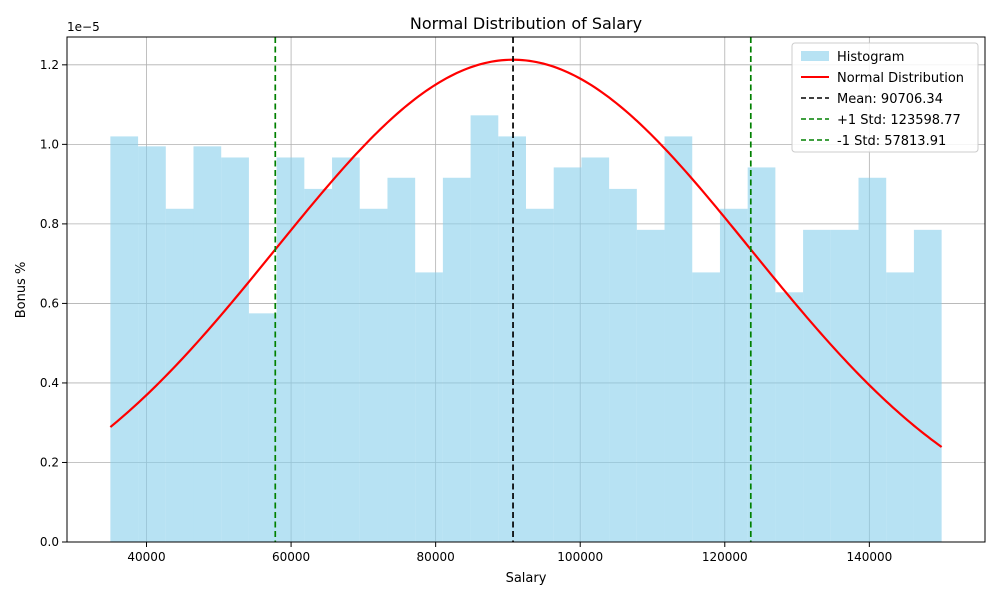 The image size is (1000, 600). I want to click on y-tick-label: 1.0, so click(49, 144).